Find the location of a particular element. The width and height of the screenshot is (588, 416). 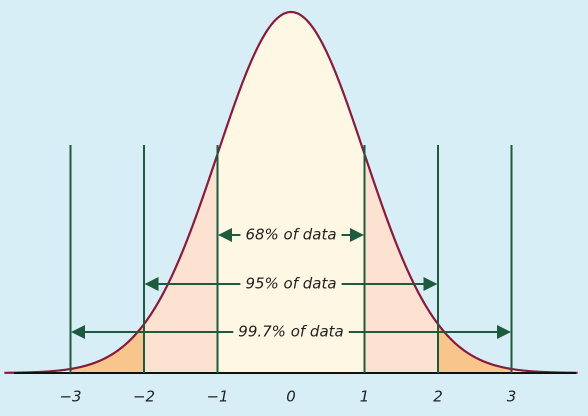

tick-label: 2 is located at coordinates (438, 397).